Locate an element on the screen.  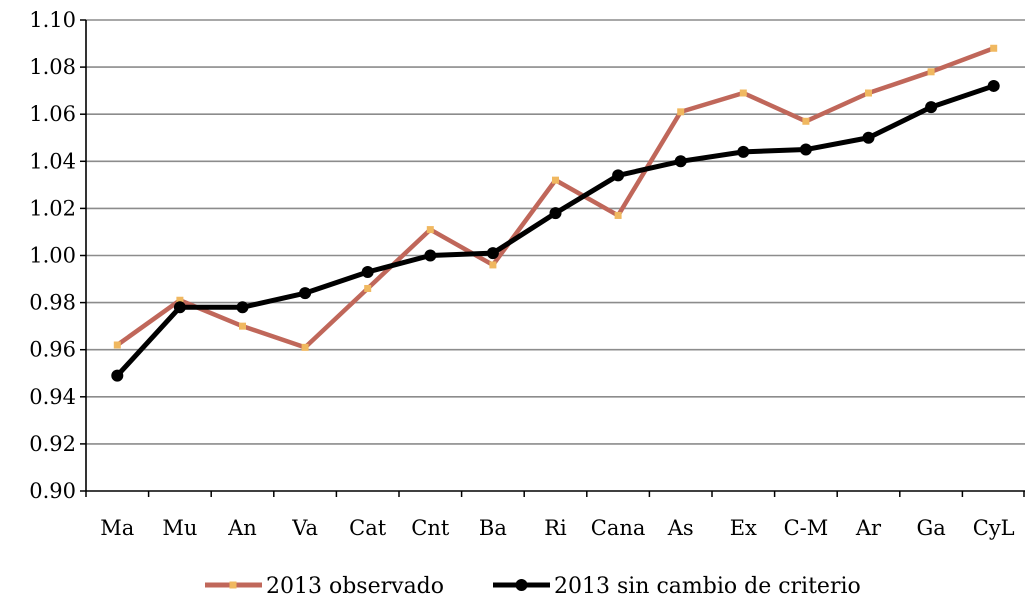
y-tick-label: 1.04 is located at coordinates (52, 161).